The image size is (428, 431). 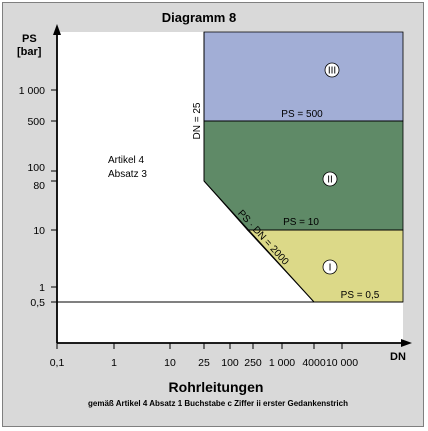 What do you see at coordinates (57, 29) in the screenshot?
I see `y-axis-arrow` at bounding box center [57, 29].